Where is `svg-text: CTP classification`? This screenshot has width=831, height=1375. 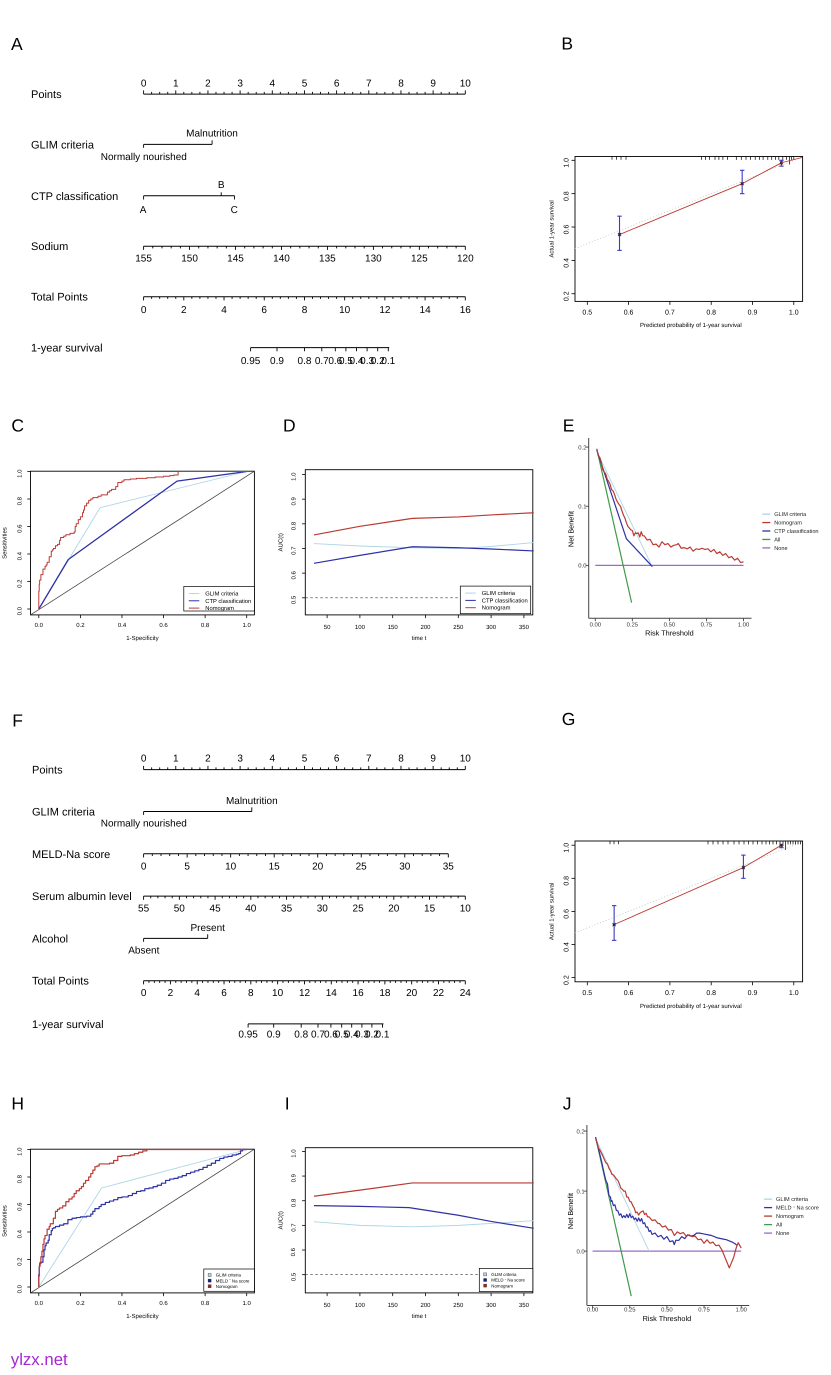
svg-text: CTP classification is located at coordinates (796, 531).